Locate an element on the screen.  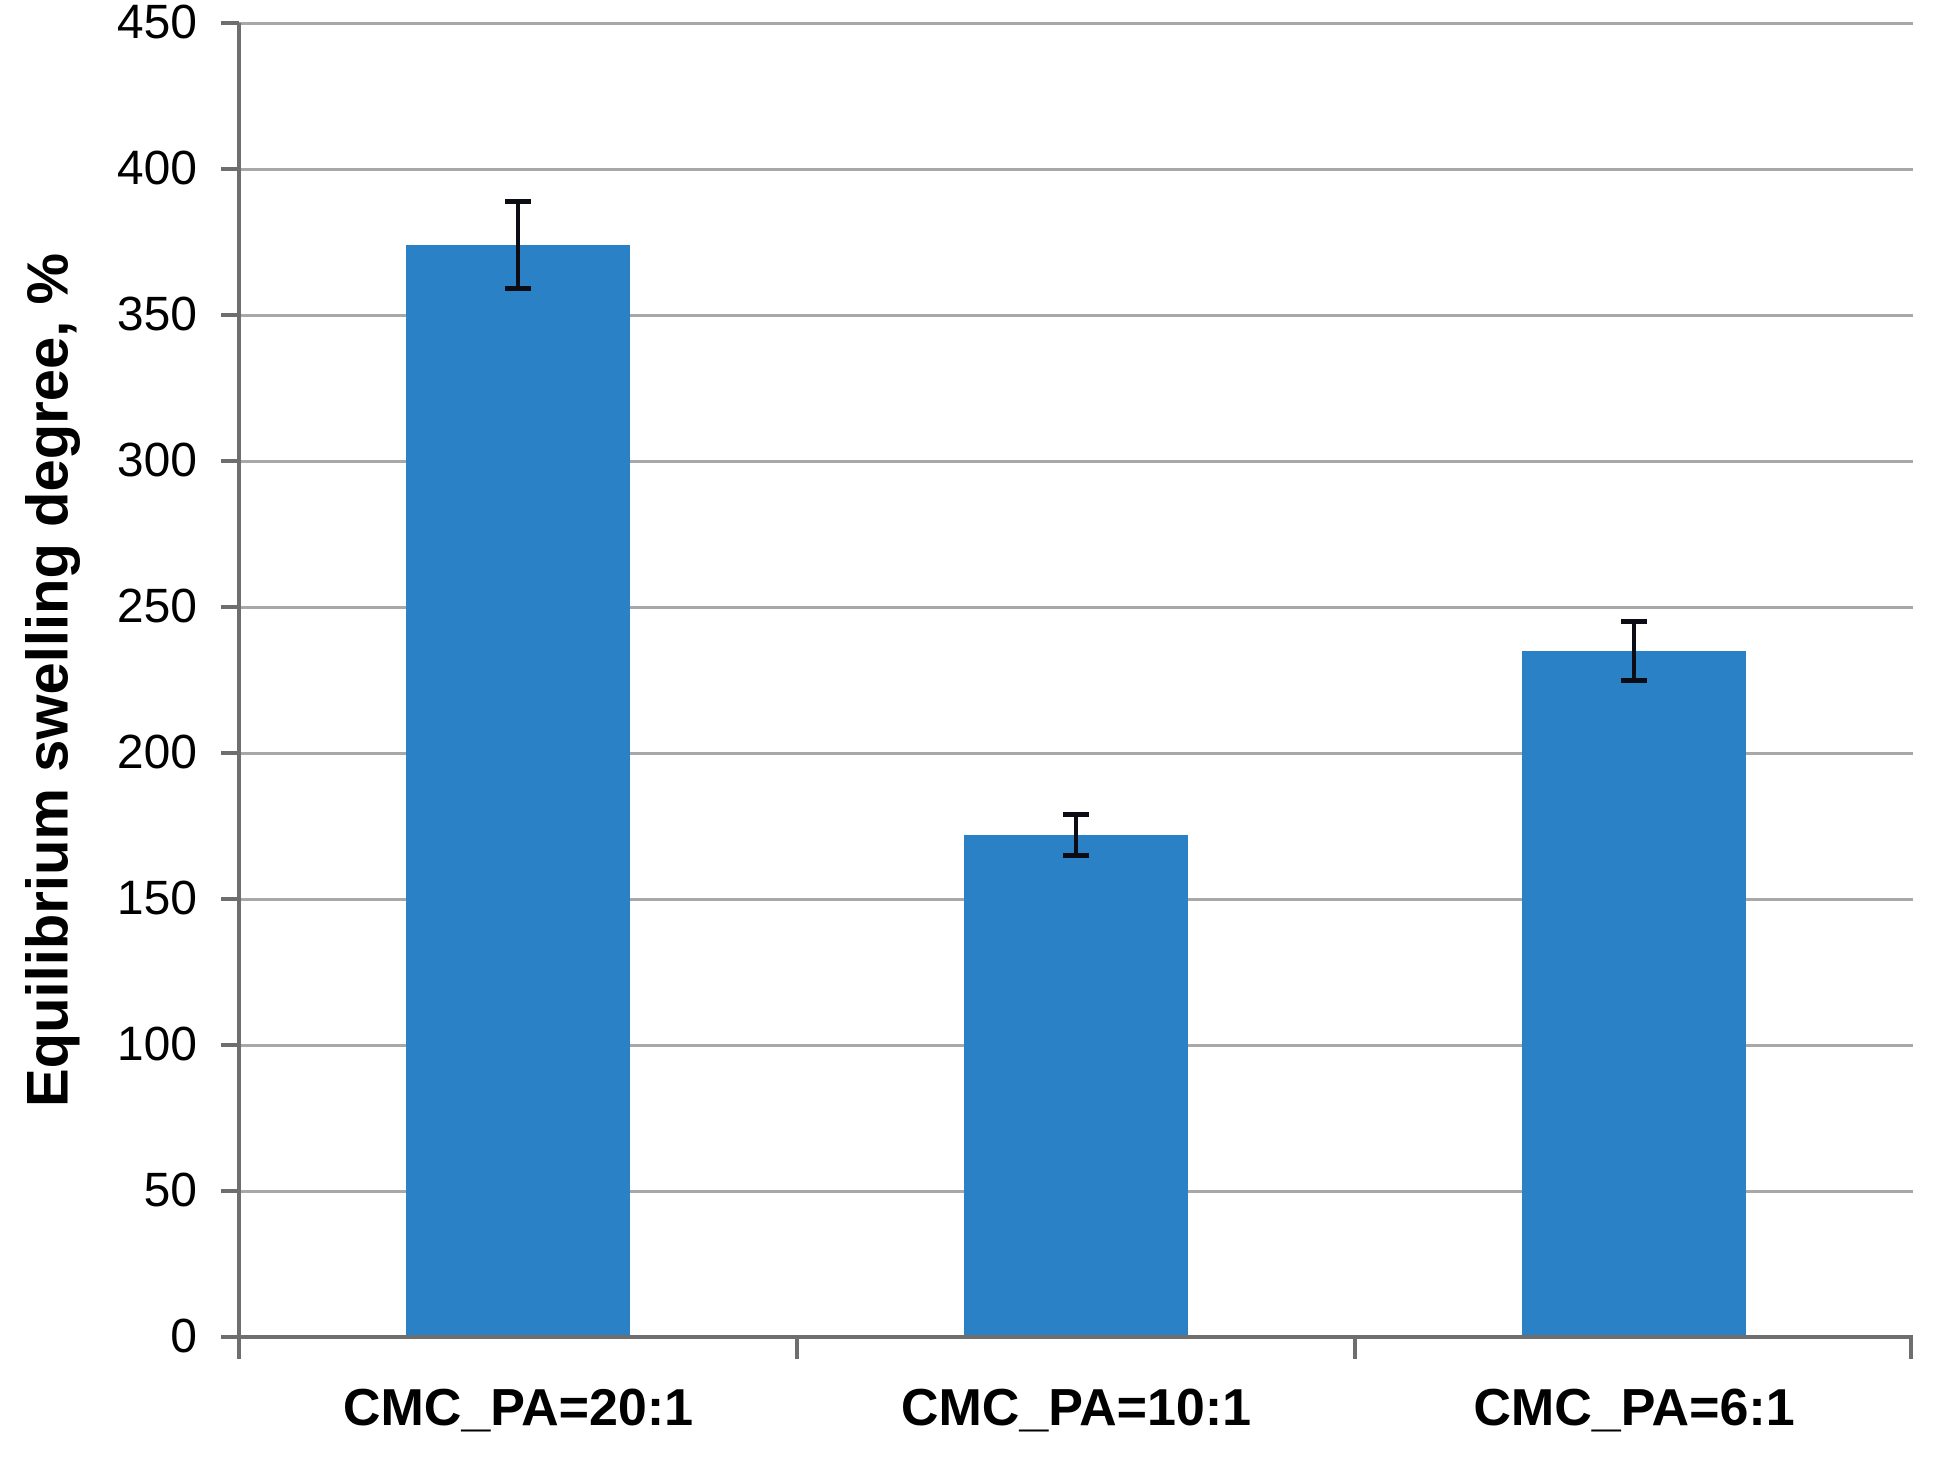
x-category-label: CMC_PA=10:1 is located at coordinates (1076, 1408).